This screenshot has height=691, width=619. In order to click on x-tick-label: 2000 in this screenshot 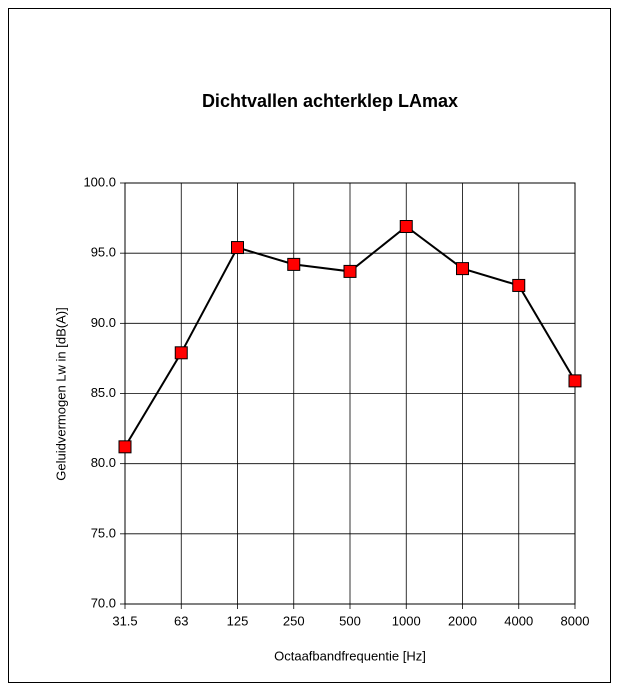, I will do `click(462, 620)`.